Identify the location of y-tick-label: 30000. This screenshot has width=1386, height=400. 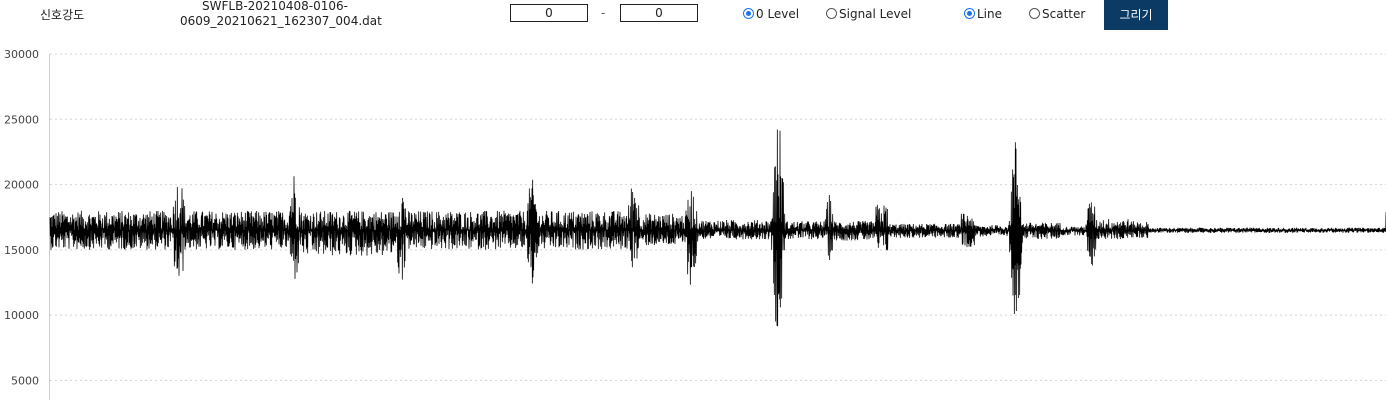
(21, 54).